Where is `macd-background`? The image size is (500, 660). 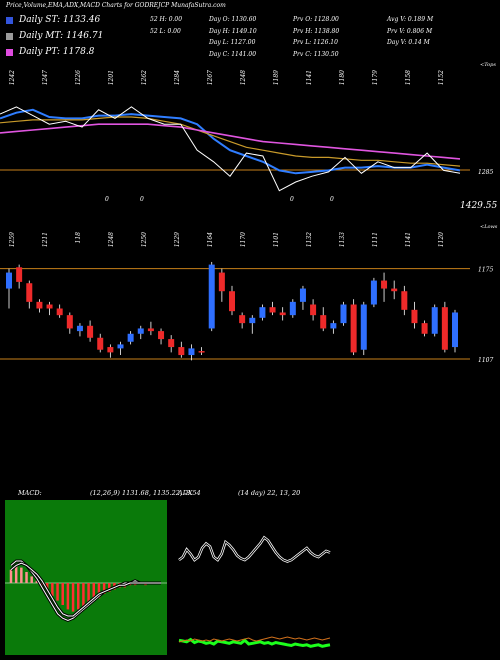 macd-background is located at coordinates (86, 577).